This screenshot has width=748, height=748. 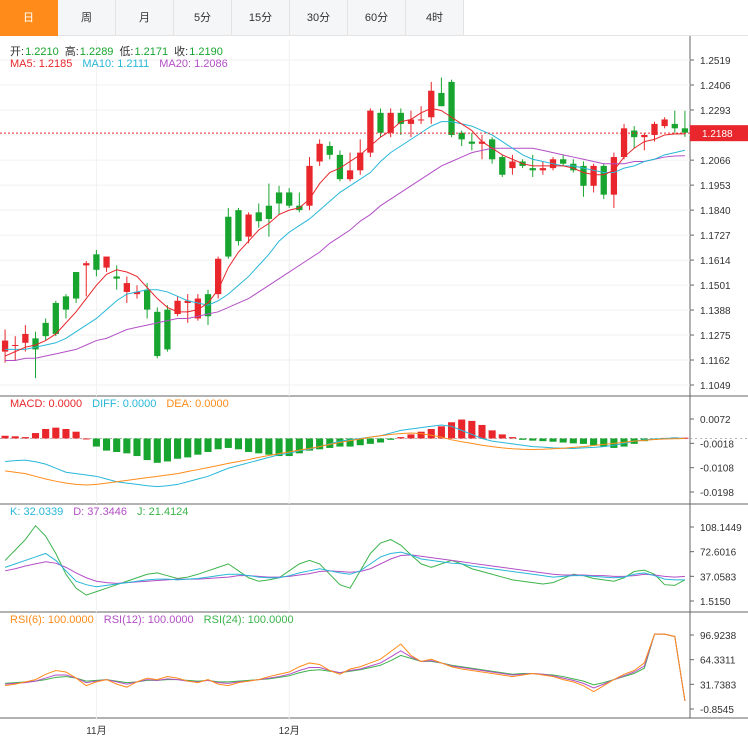 I want to click on price-tick-label-8: 1.1614, so click(x=715, y=261).